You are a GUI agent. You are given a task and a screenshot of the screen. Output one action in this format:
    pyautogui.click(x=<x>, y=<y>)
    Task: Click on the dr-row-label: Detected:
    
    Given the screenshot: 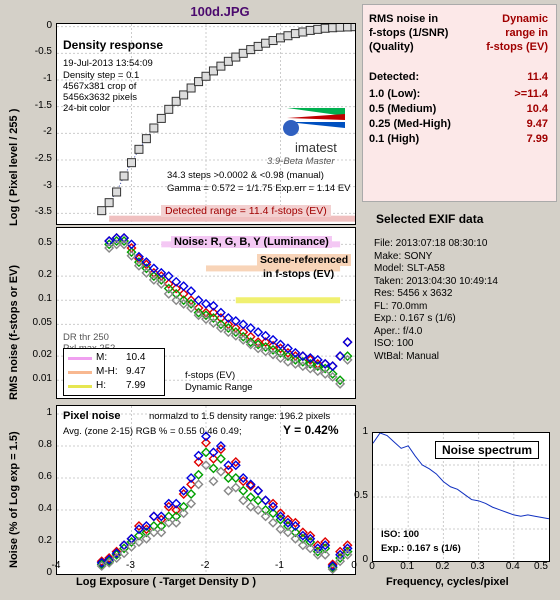 What is the action you would take?
    pyautogui.click(x=394, y=77)
    